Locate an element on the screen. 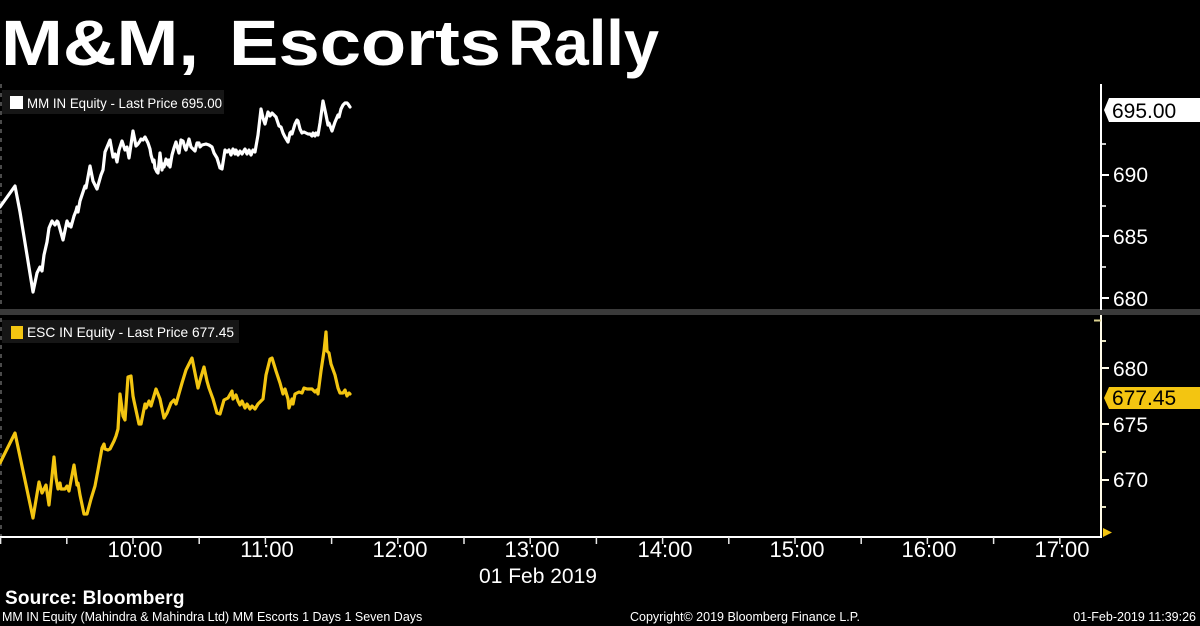 Image resolution: width=1200 pixels, height=626 pixels. svg-text:Copyright© 2019 Bloomberg Fina: Copyright© 2019 Bloomberg Finance L.P. is located at coordinates (745, 617).